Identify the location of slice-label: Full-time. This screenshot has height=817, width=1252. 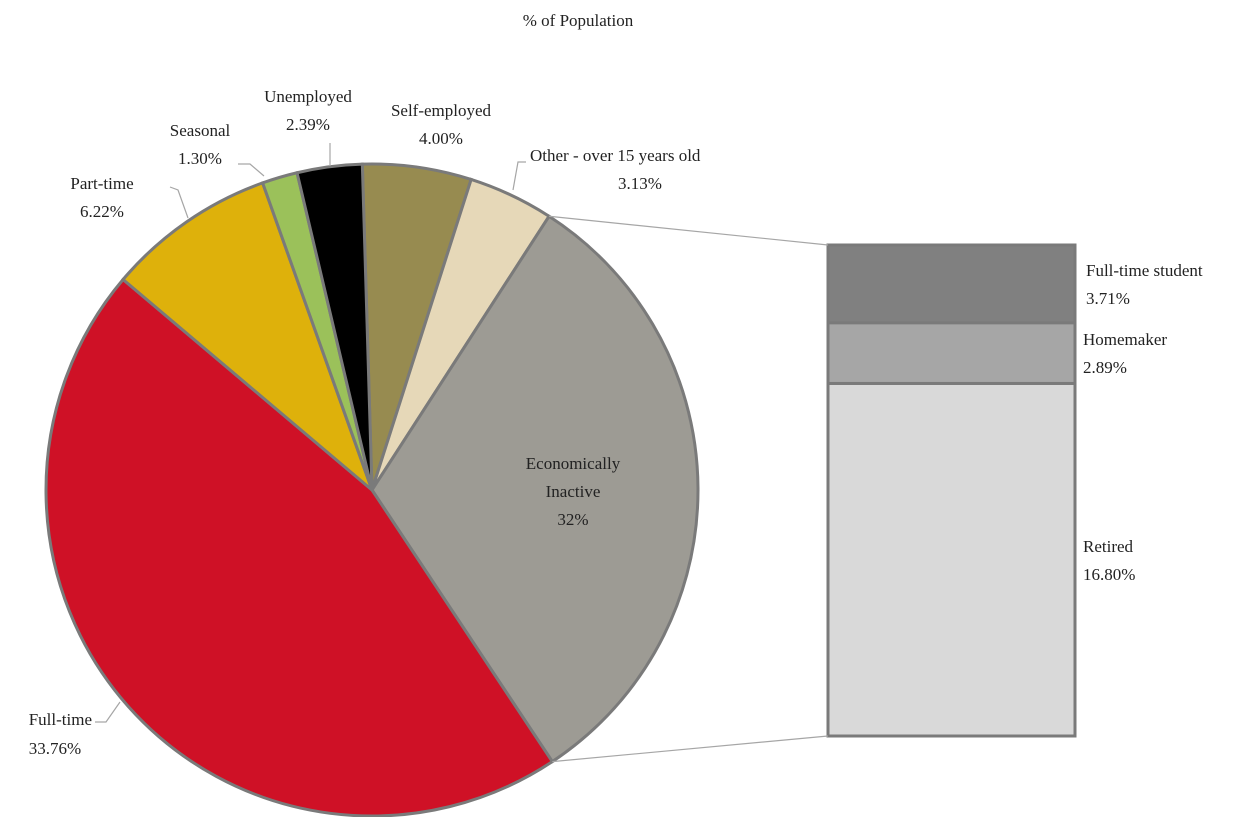
(60, 719).